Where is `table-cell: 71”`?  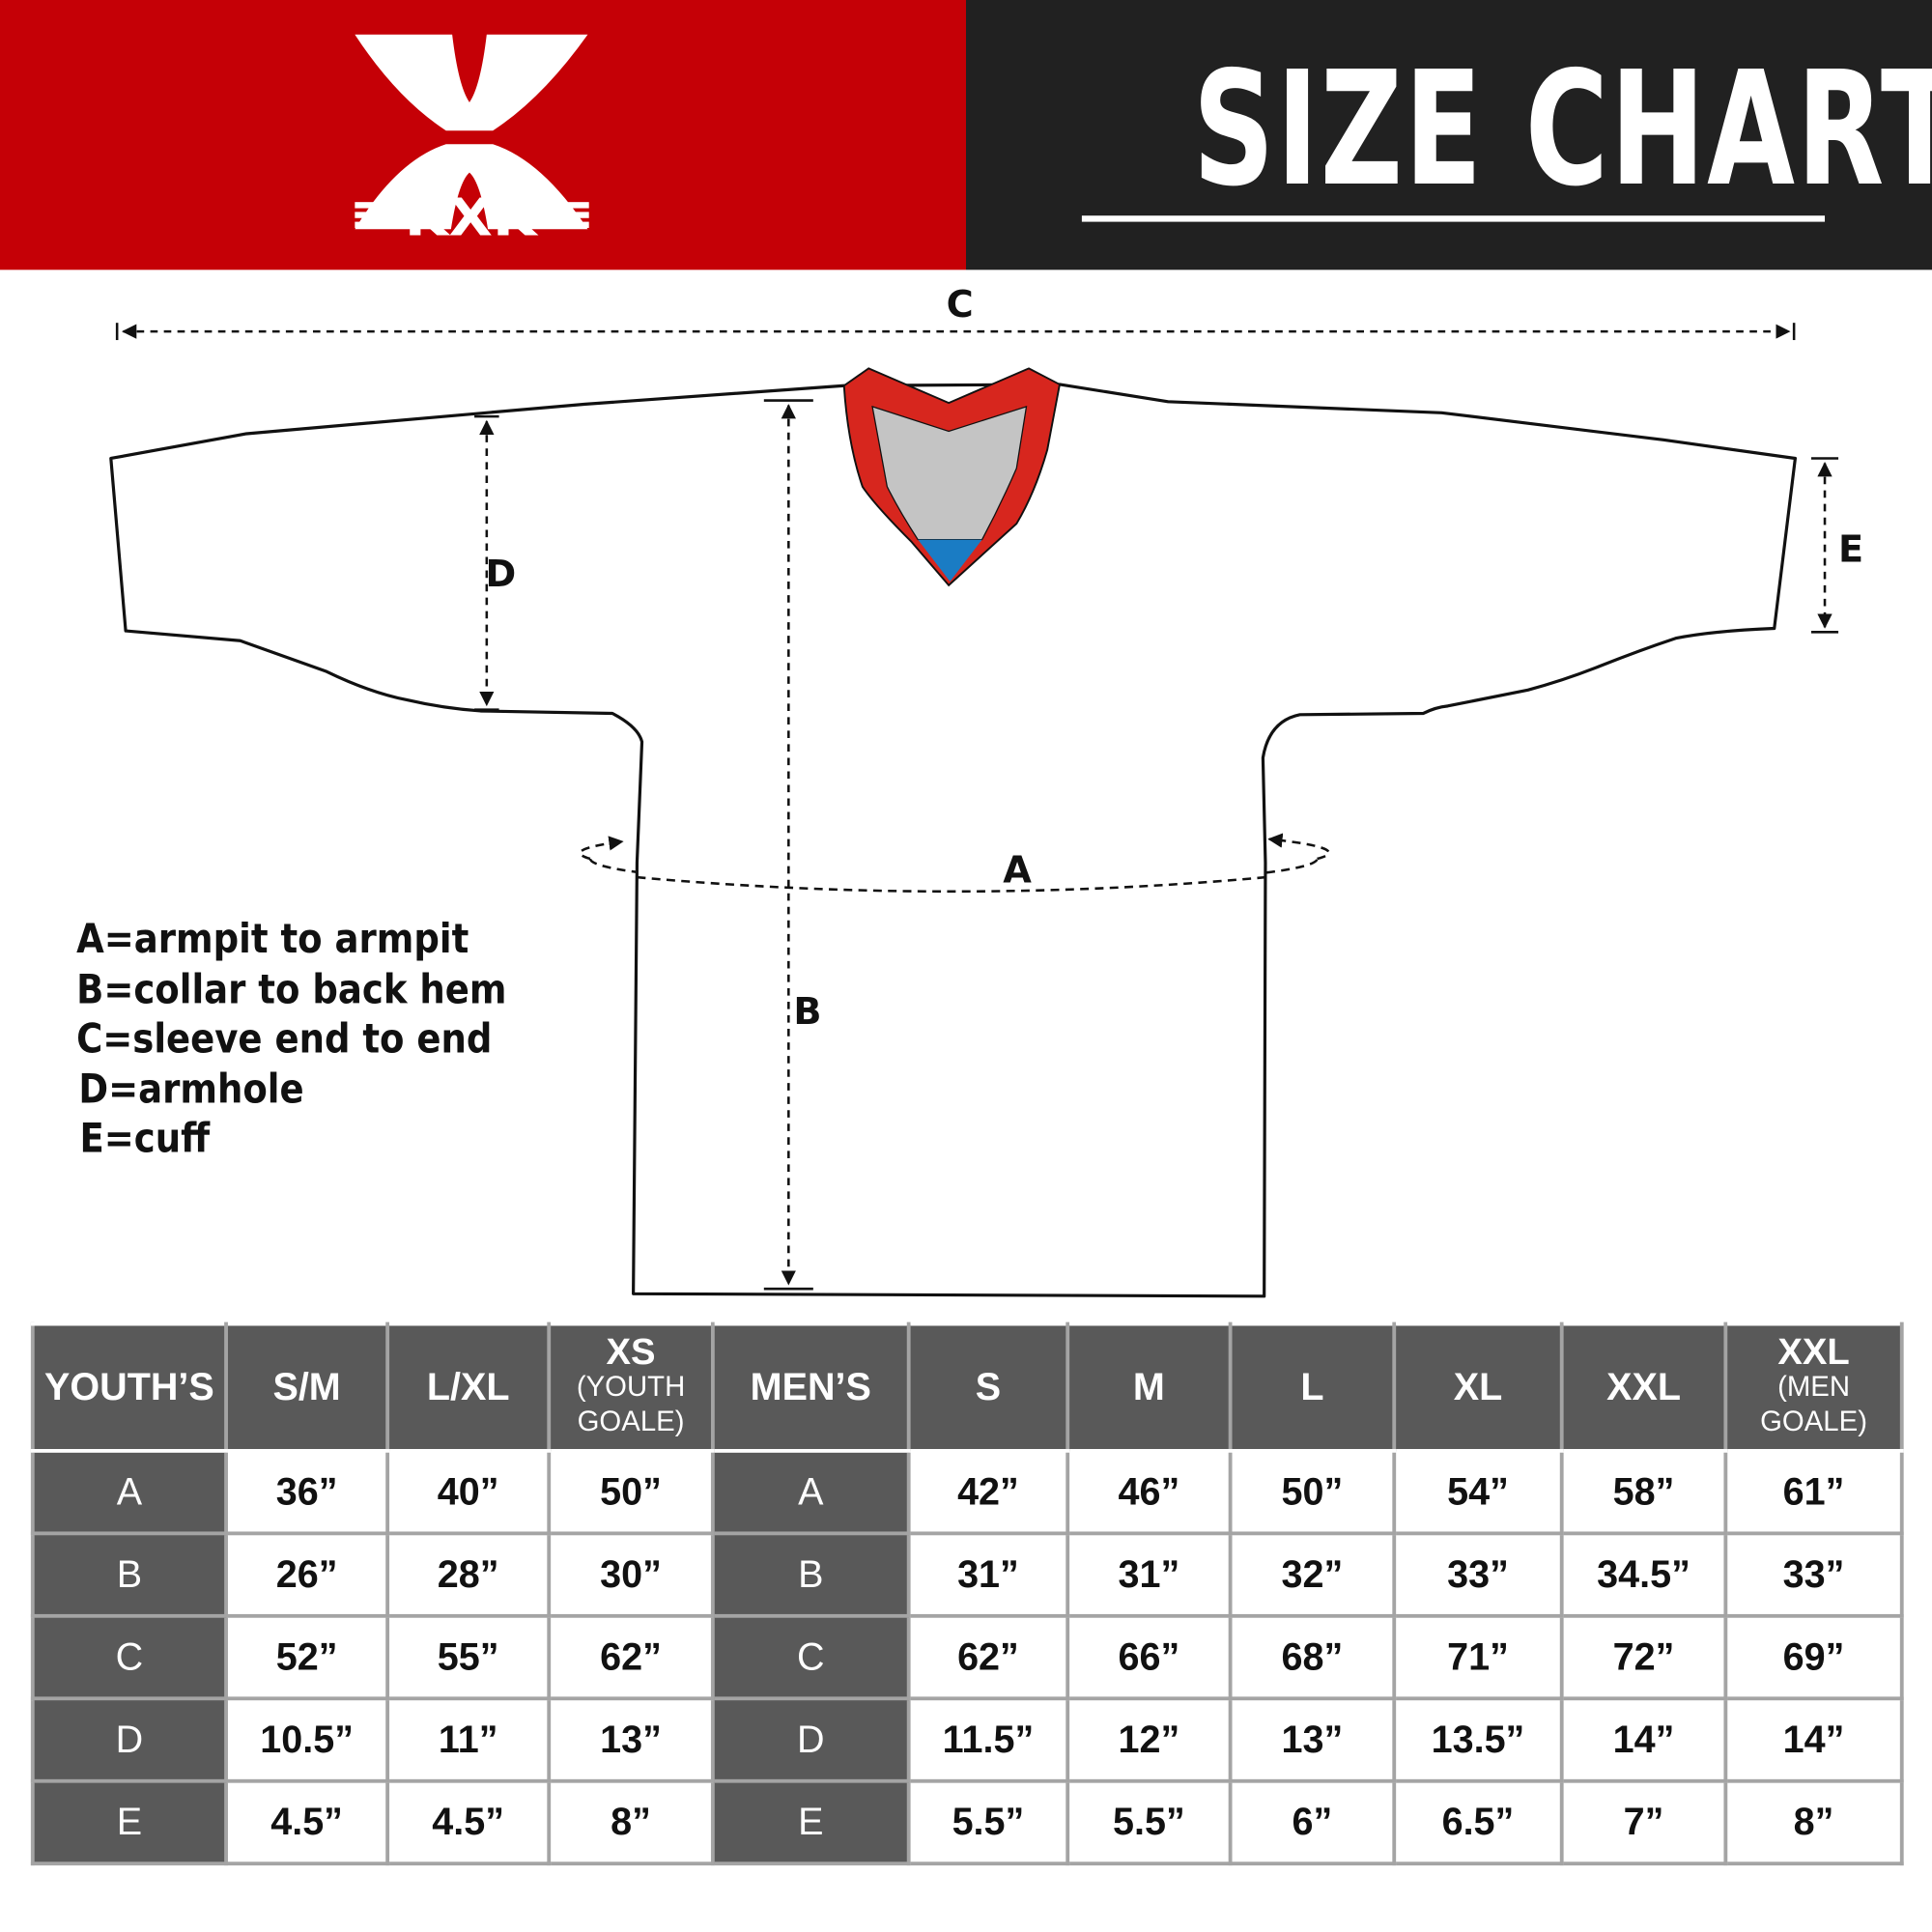
table-cell: 71” is located at coordinates (1478, 1657).